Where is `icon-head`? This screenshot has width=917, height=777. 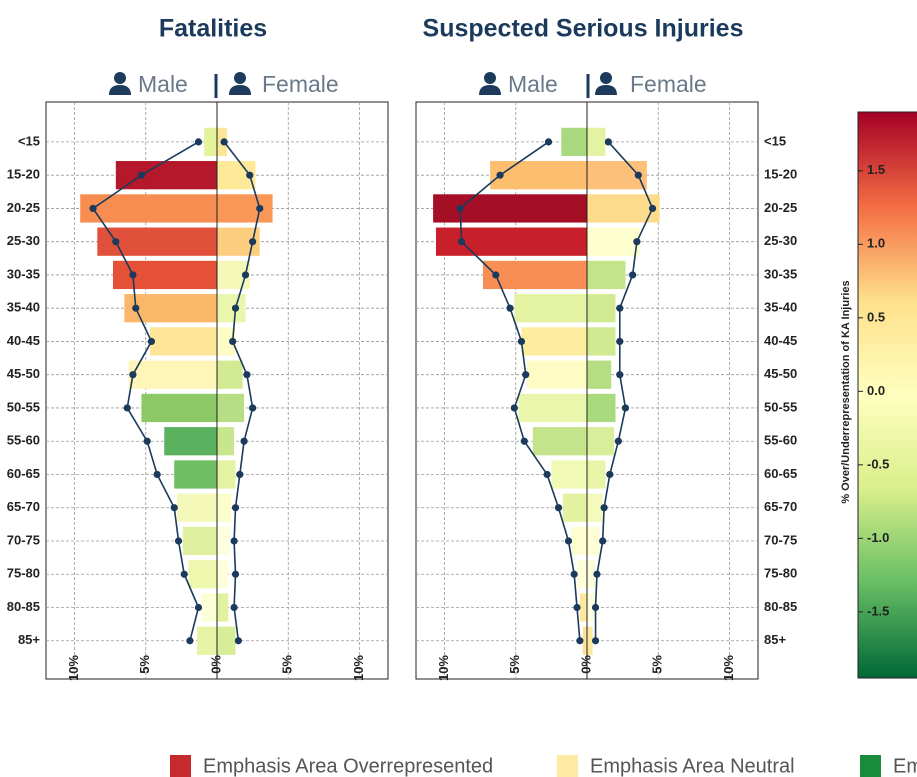 icon-head is located at coordinates (240, 78).